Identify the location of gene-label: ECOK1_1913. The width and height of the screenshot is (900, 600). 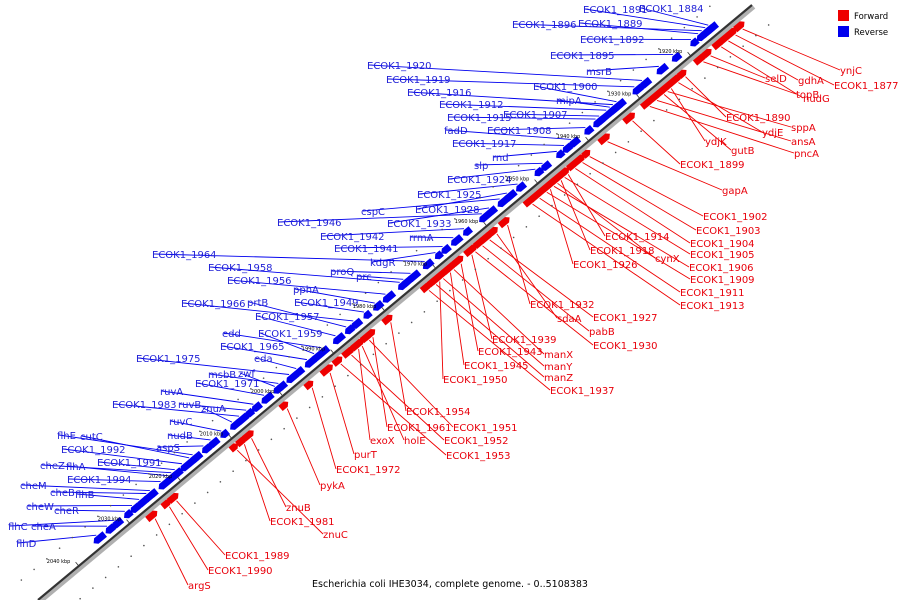
(712, 306).